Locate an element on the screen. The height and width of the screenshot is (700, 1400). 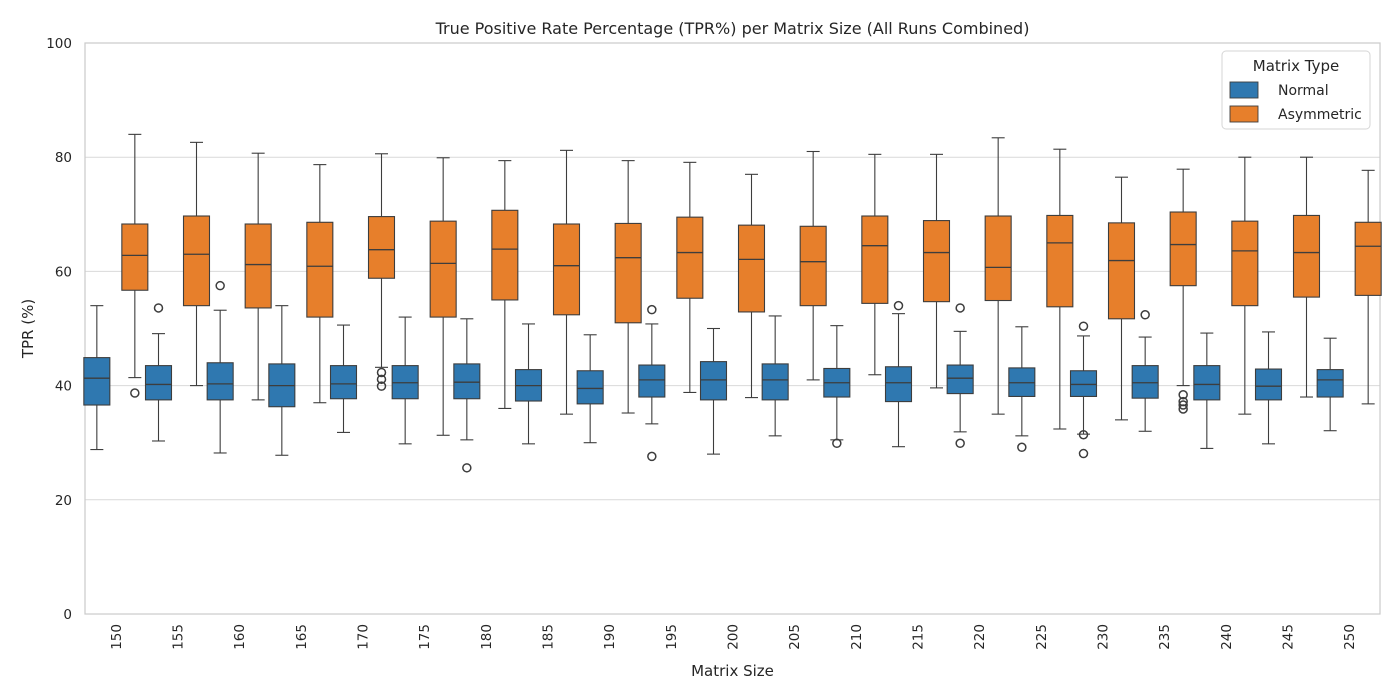
x-tick-label-195: 195 is located at coordinates (672, 637).